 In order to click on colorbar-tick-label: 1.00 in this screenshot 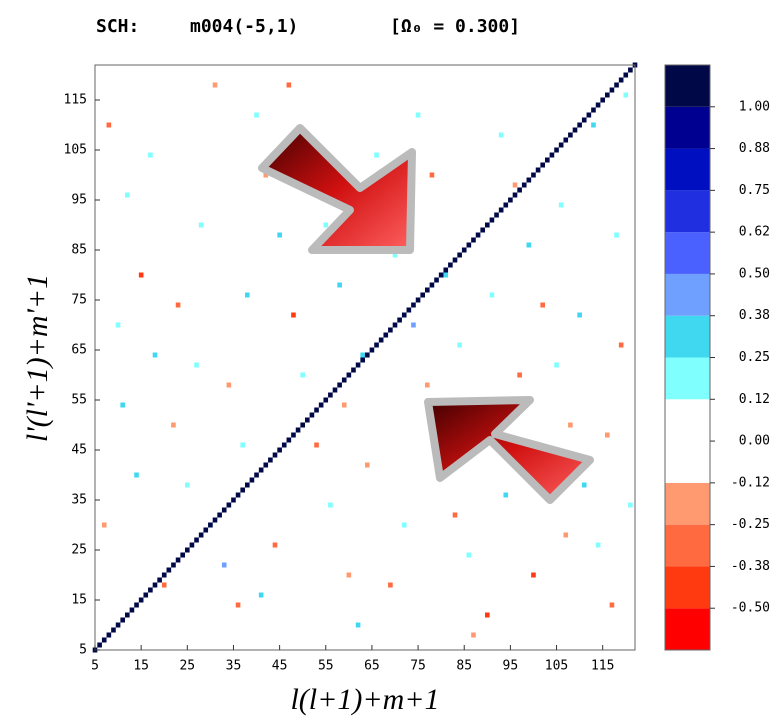, I will do `click(754, 106)`.